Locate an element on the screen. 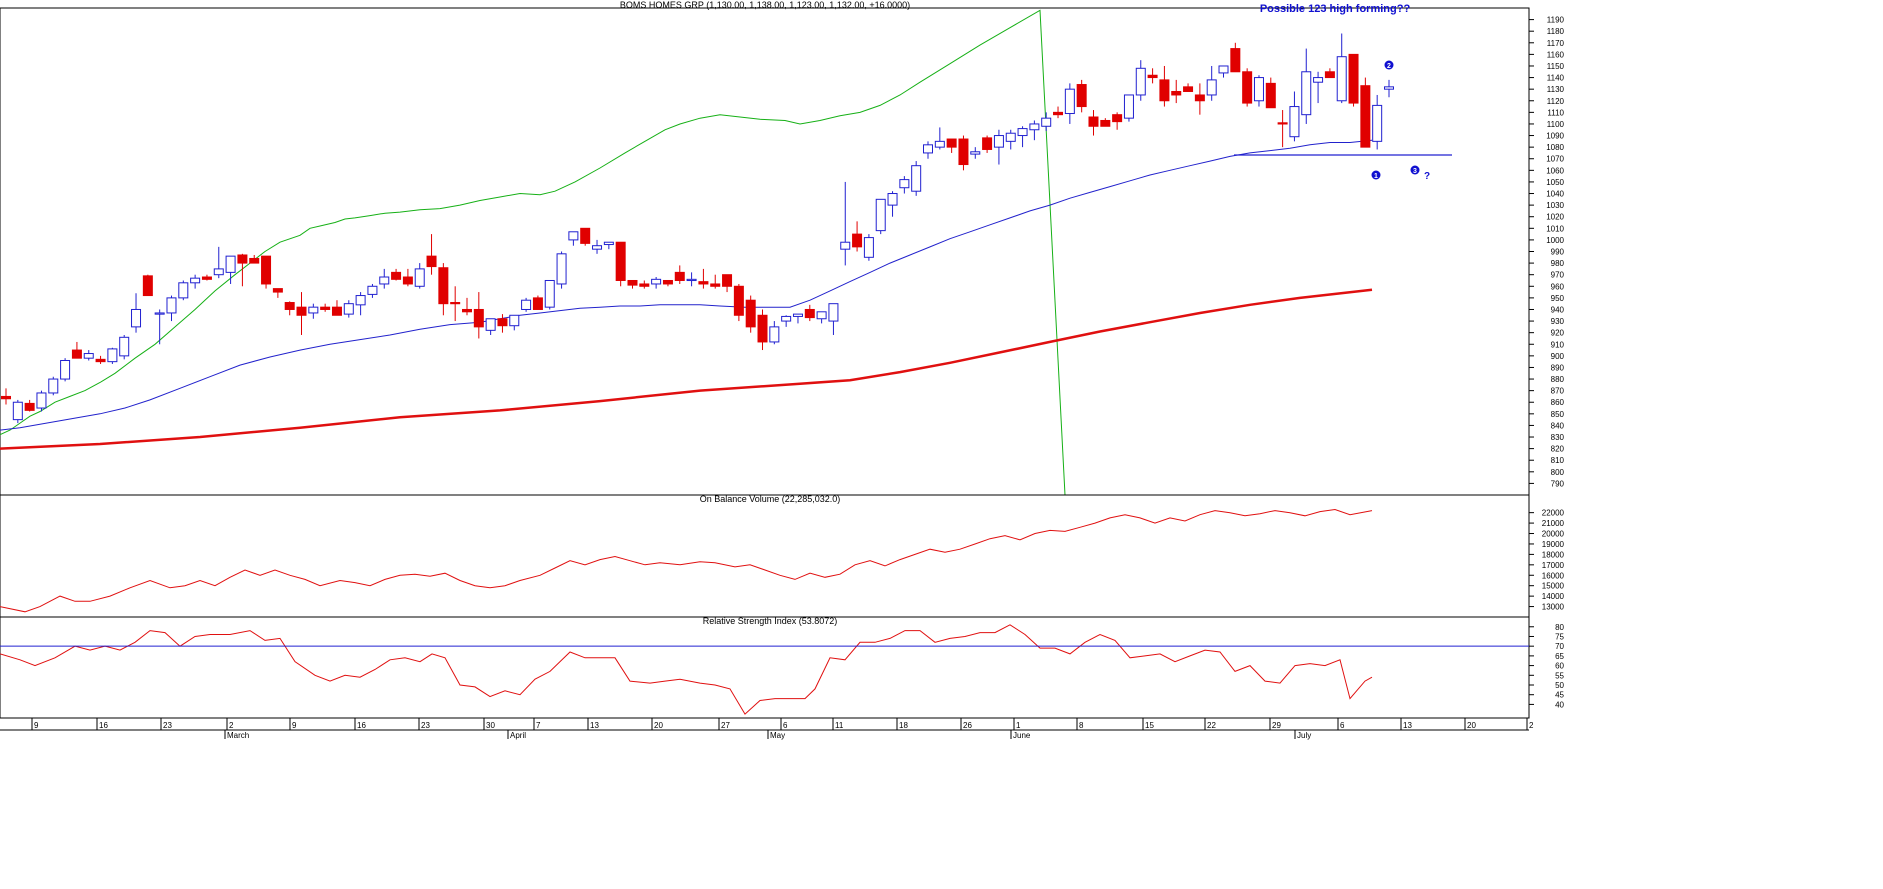  price-y-tick-label: 1160 is located at coordinates (1556, 54).